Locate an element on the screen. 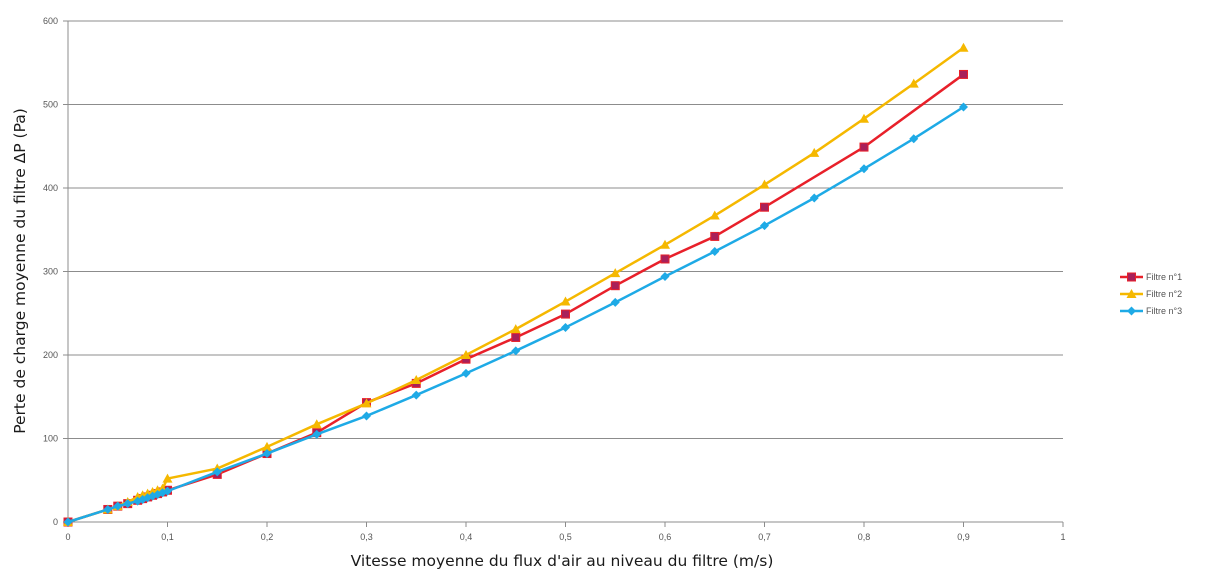 The width and height of the screenshot is (1208, 571). x-tick-label: 0,7 is located at coordinates (764, 537).